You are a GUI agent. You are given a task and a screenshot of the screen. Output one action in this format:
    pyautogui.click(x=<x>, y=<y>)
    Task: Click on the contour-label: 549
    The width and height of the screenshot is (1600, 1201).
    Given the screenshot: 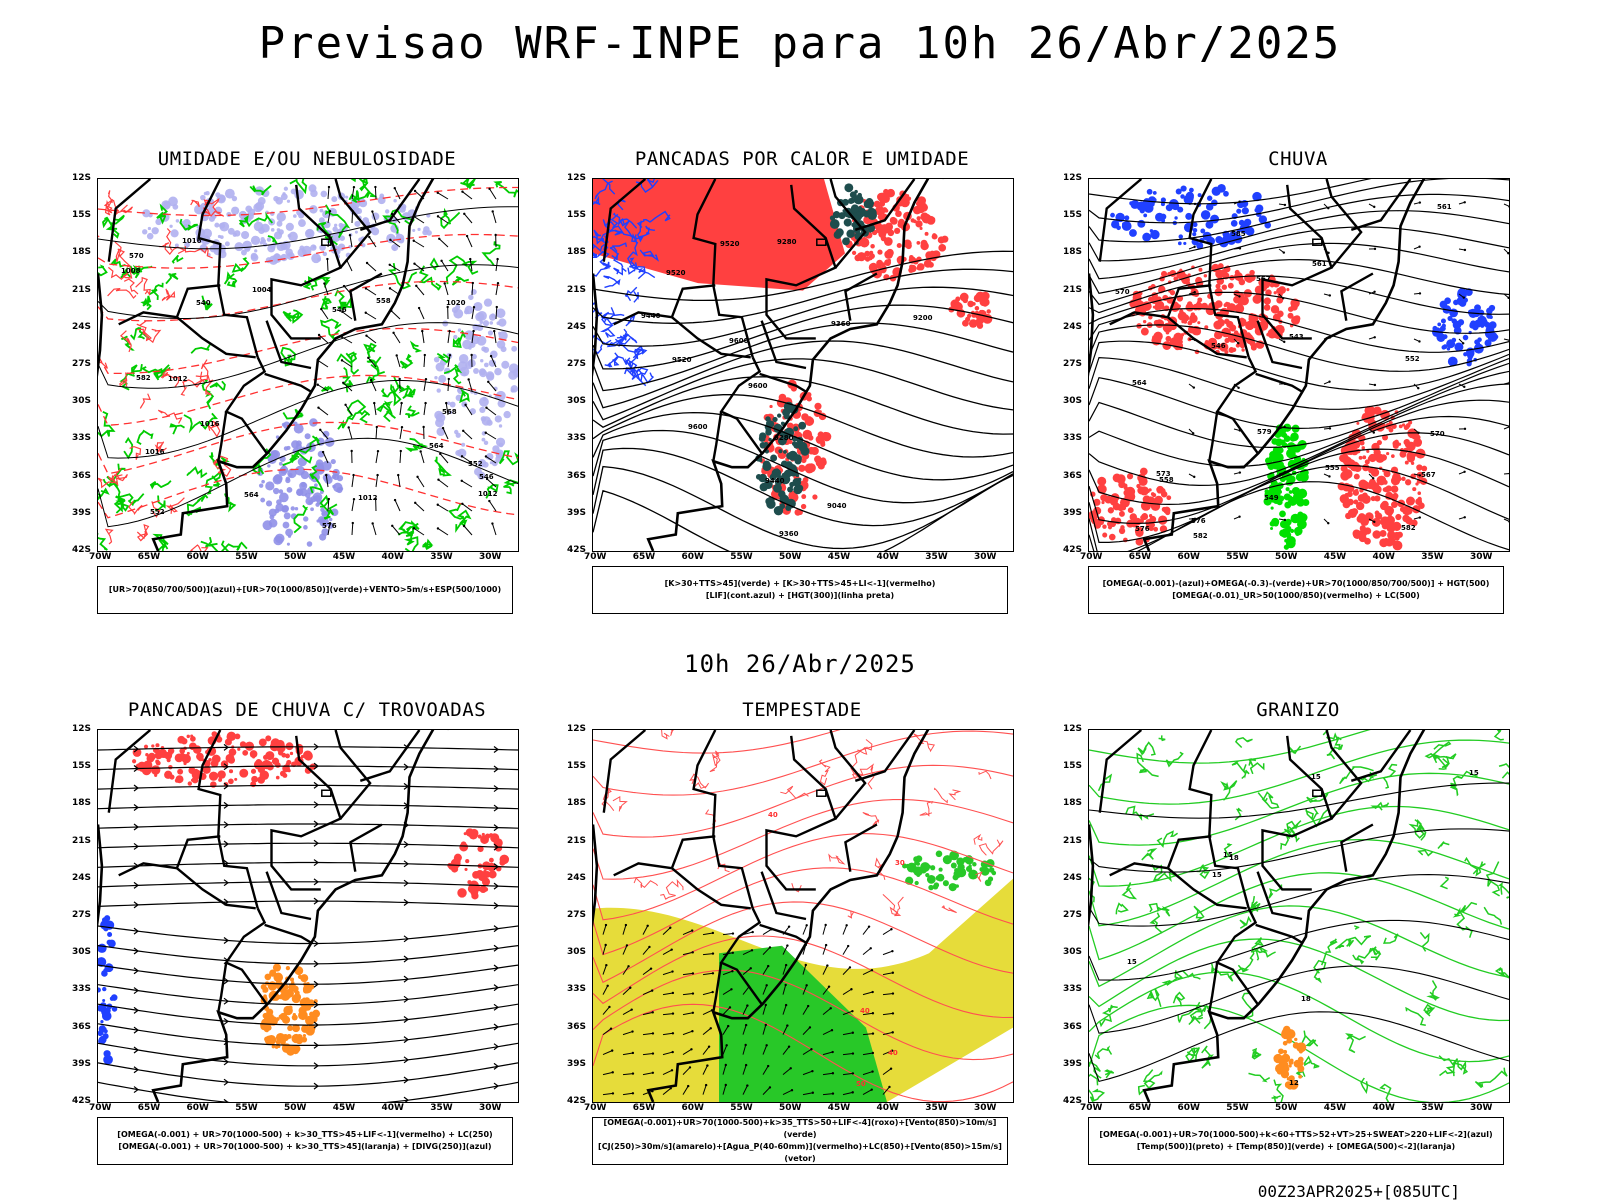 What is the action you would take?
    pyautogui.click(x=1271, y=498)
    